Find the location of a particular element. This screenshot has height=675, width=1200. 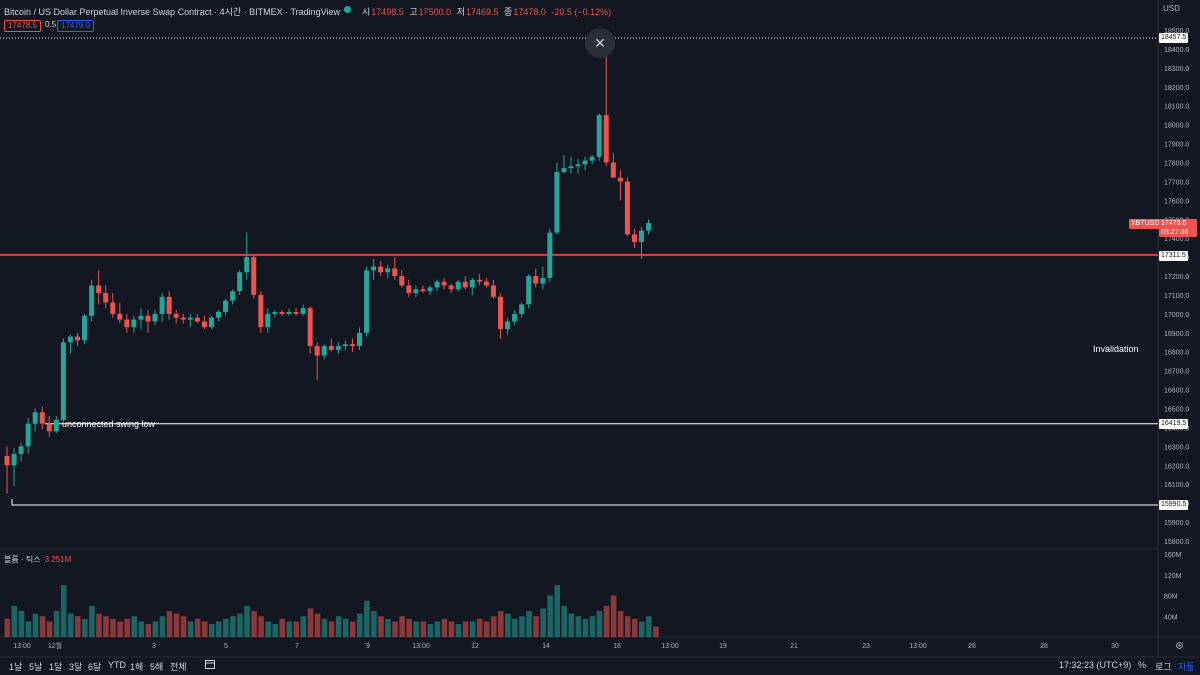

price-tick-label: 15900.0 is located at coordinates (1176, 523).